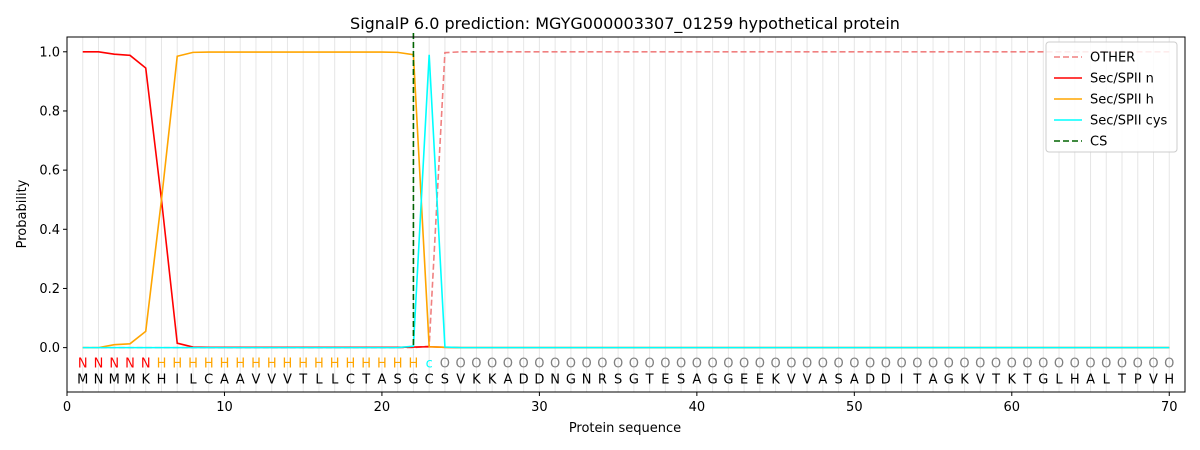  I want to click on y-tick-label: 0.8, so click(49, 111).